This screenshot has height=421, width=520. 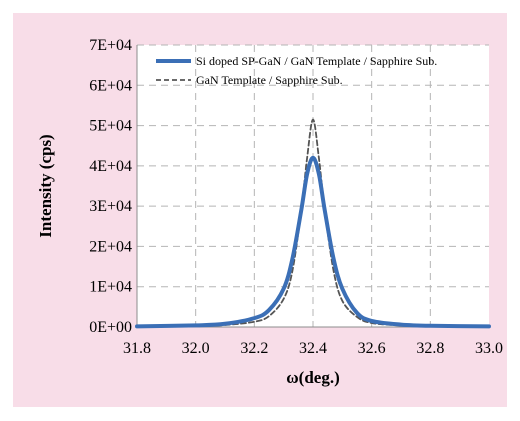 I want to click on y-tick-label: 6E+04, so click(x=110, y=85).